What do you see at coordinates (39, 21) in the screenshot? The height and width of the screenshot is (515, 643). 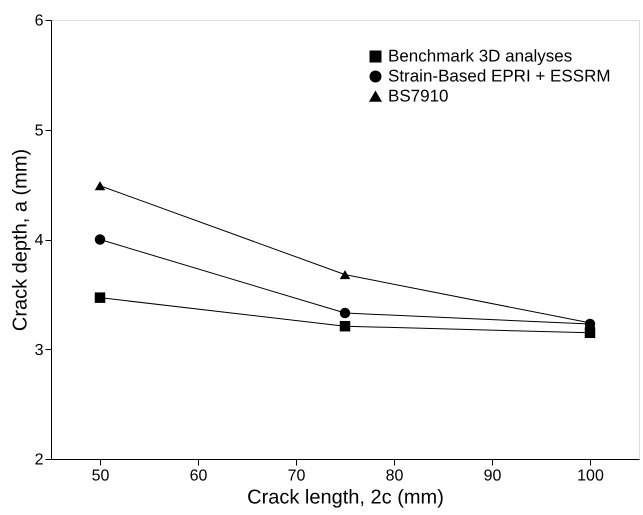 I see `y-tick-label: 6` at bounding box center [39, 21].